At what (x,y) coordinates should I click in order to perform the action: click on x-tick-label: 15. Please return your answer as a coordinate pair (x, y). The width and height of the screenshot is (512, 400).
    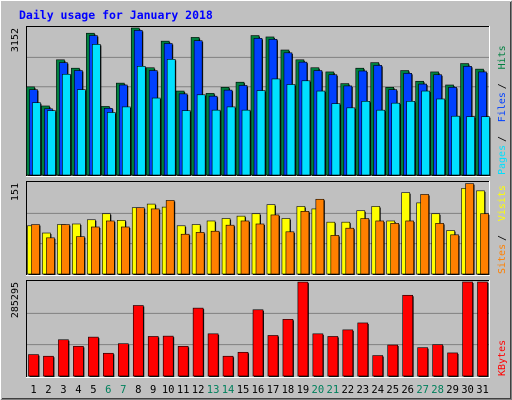
    Looking at the image, I should click on (243, 390).